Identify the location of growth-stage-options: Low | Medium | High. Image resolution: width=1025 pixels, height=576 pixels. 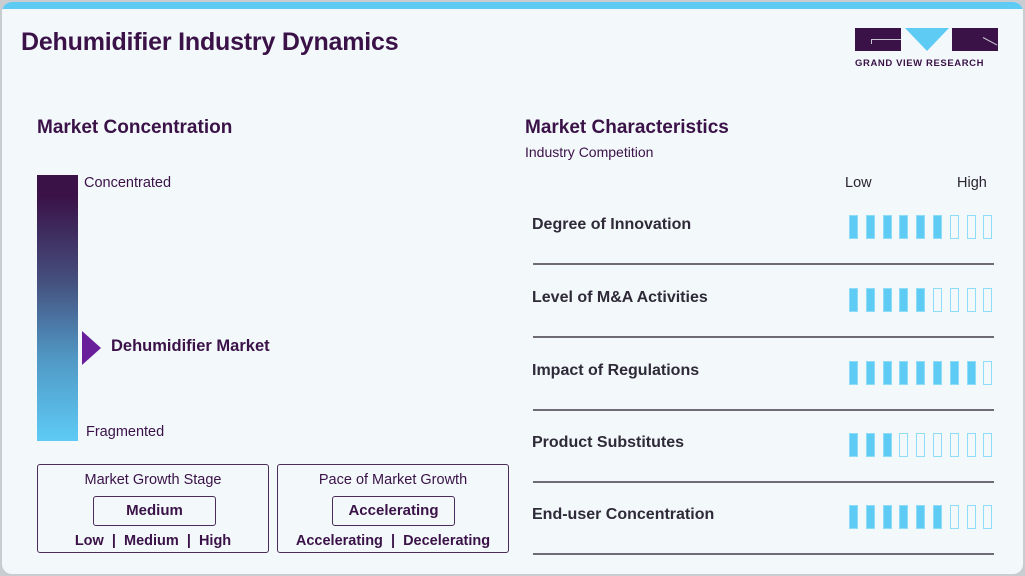
(153, 541).